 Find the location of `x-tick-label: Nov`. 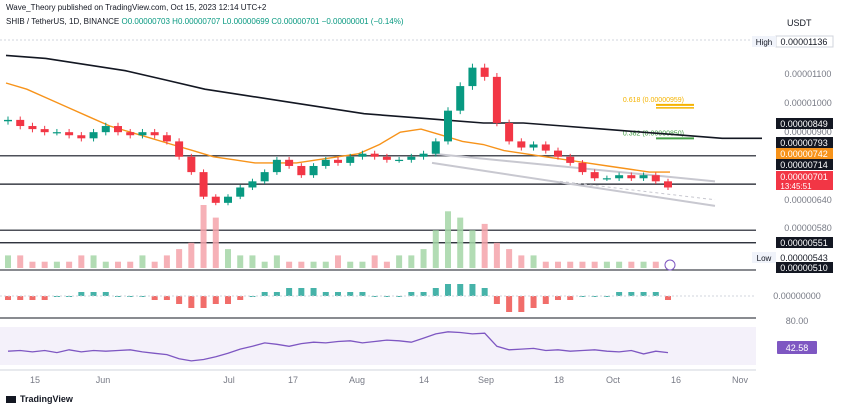

x-tick-label: Nov is located at coordinates (740, 380).